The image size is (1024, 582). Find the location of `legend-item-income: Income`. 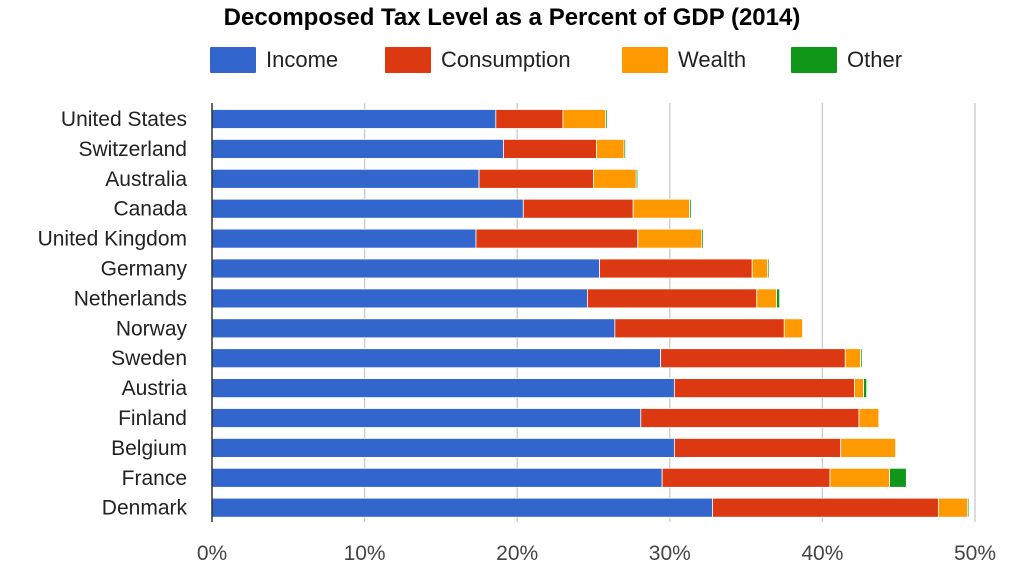

legend-item-income: Income is located at coordinates (274, 60).